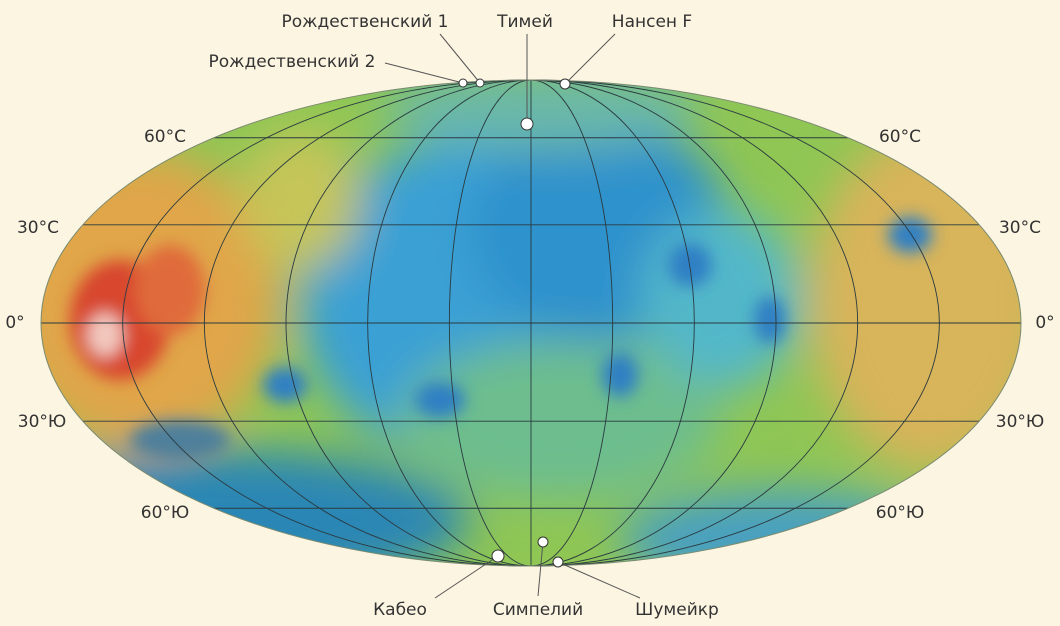 Image resolution: width=1060 pixels, height=626 pixels. Describe the element at coordinates (524, 22) in the screenshot. I see `site-label: Тимей` at that location.